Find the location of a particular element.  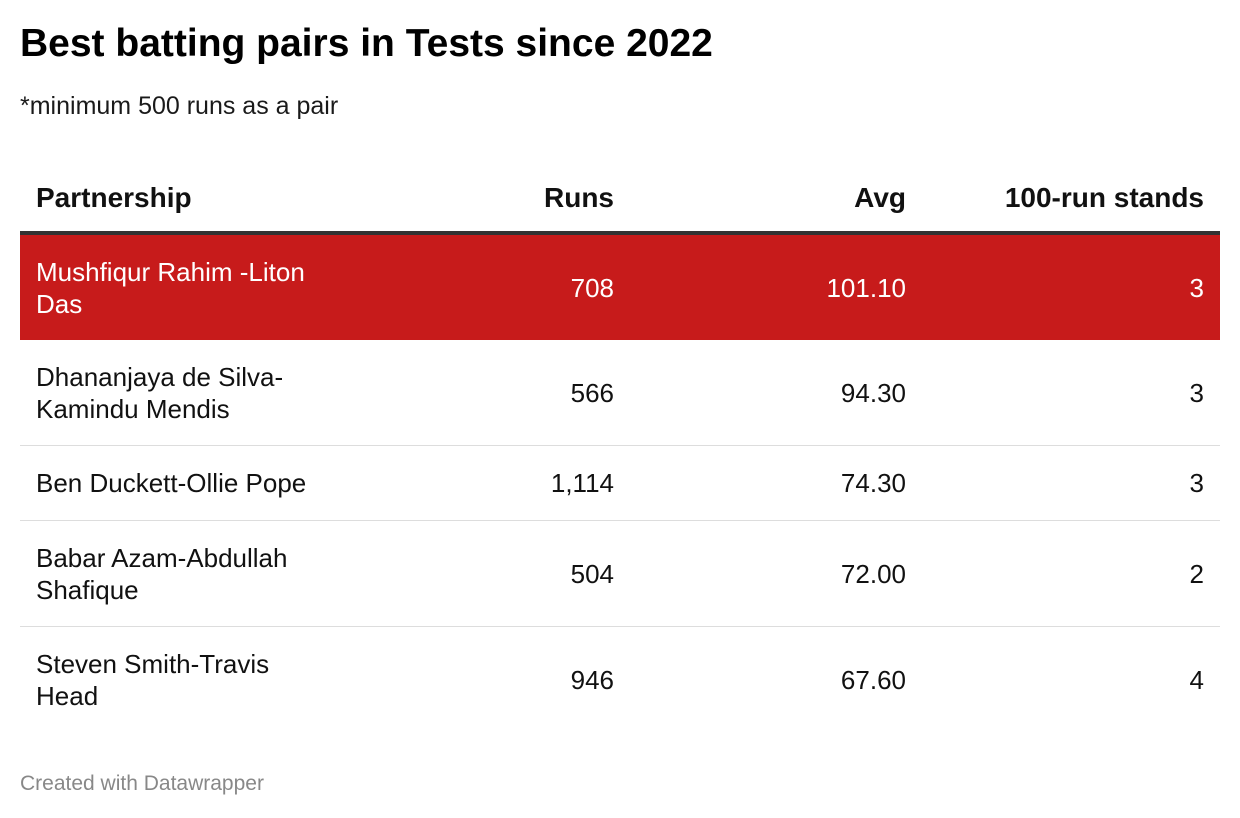

partnership-cell: Dhananjaya de Silva-Kamindu Mendis is located at coordinates (180, 393).